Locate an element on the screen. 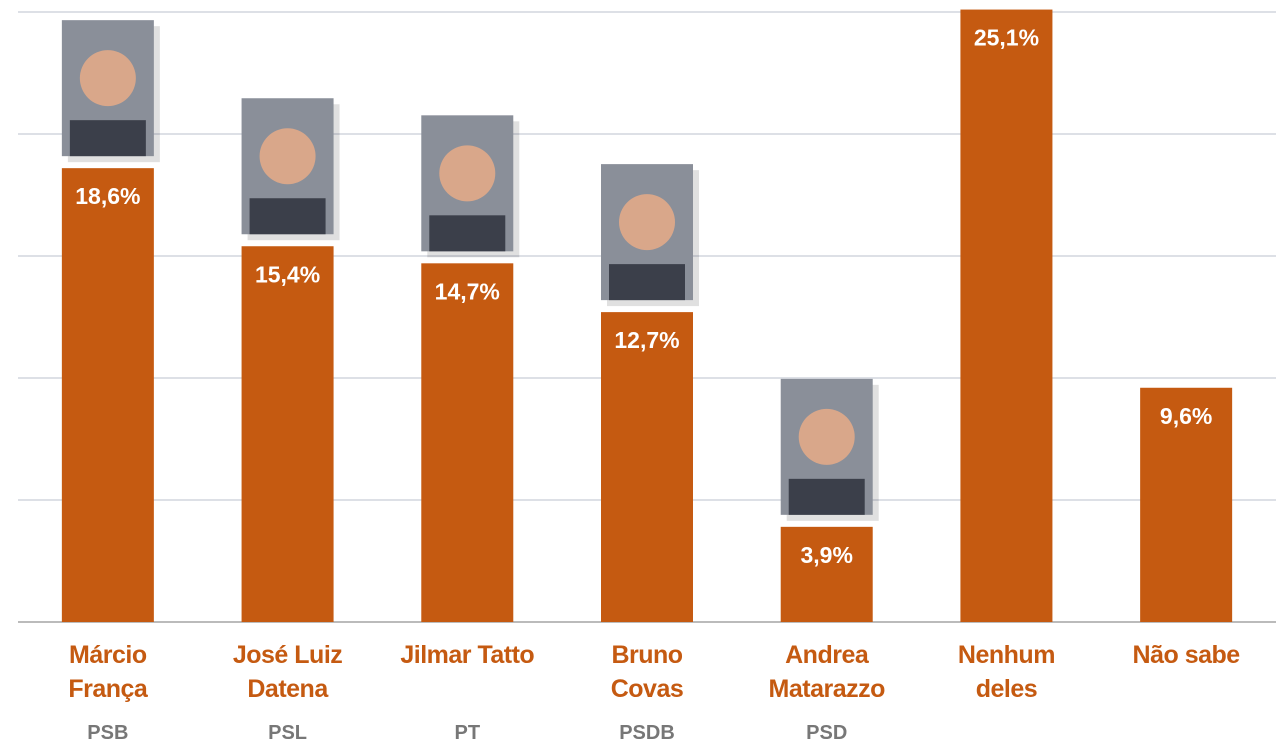  value-label: 3,9% is located at coordinates (826, 555).